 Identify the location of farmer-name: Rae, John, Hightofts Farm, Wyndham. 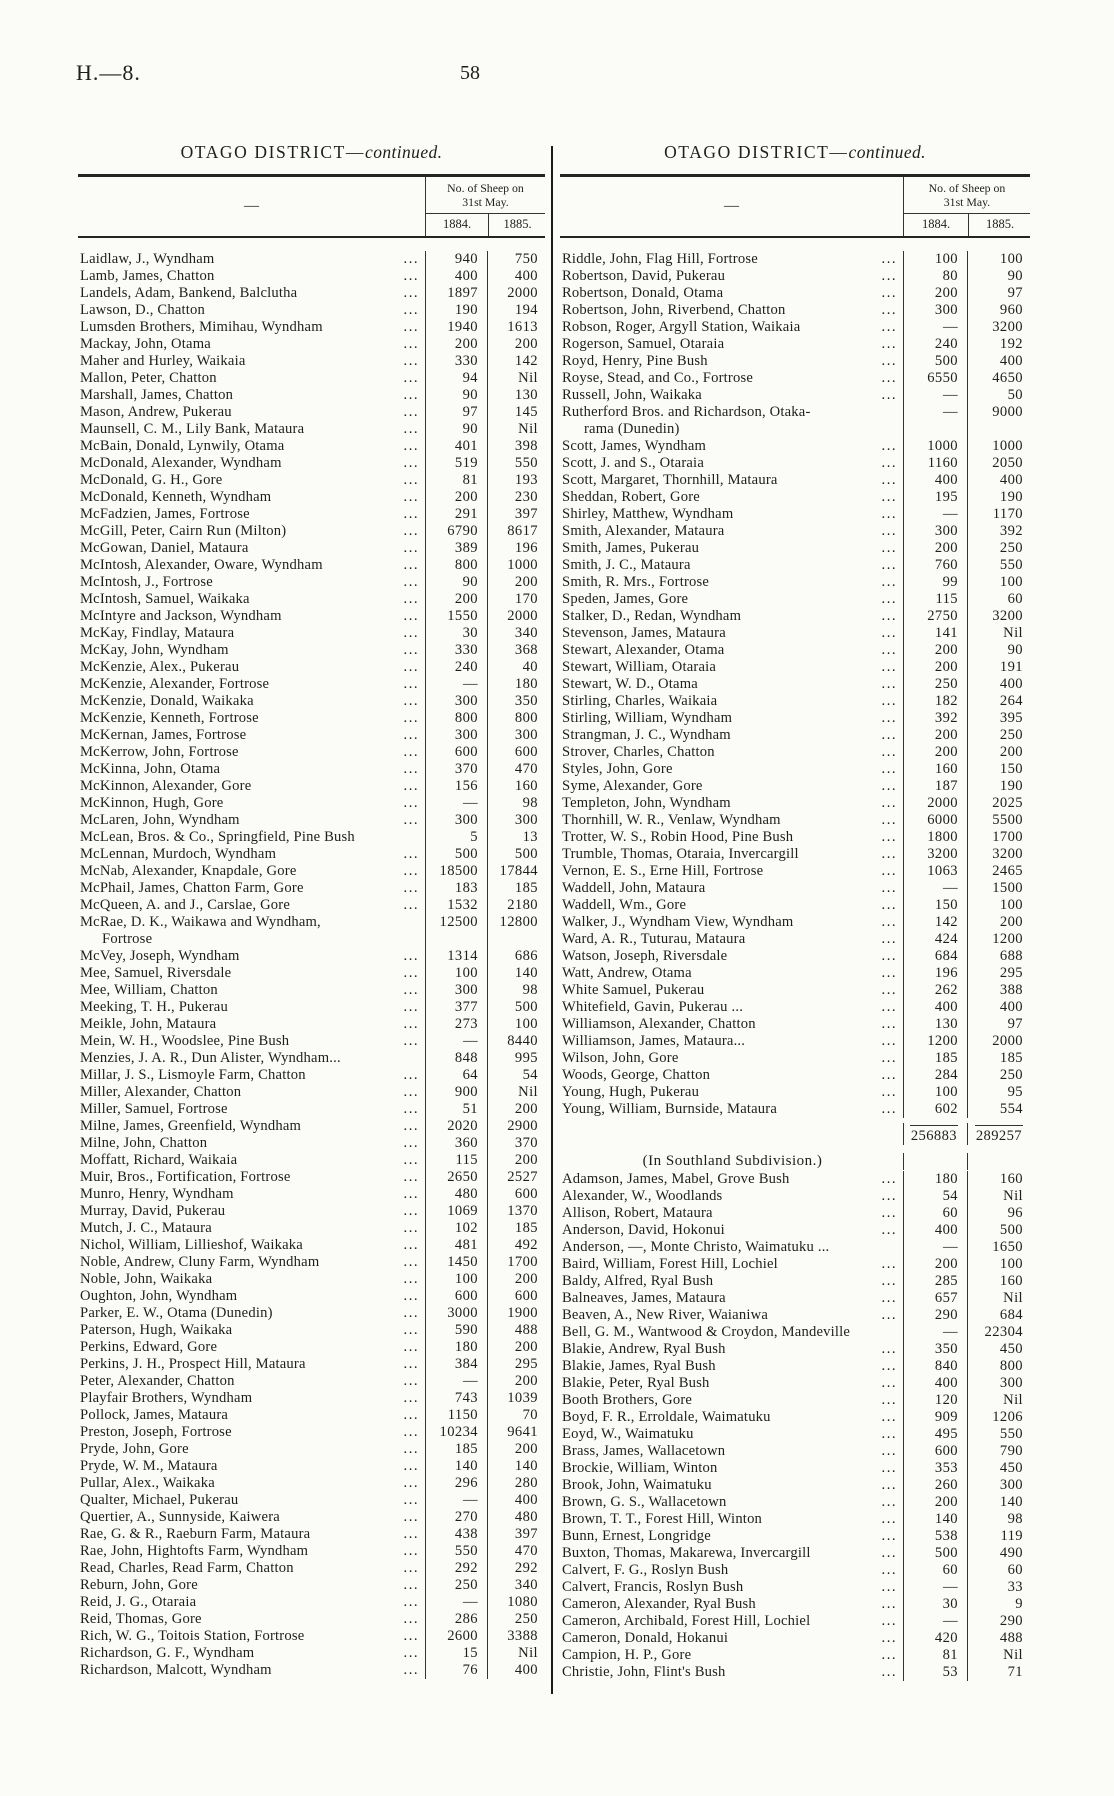
(194, 1550).